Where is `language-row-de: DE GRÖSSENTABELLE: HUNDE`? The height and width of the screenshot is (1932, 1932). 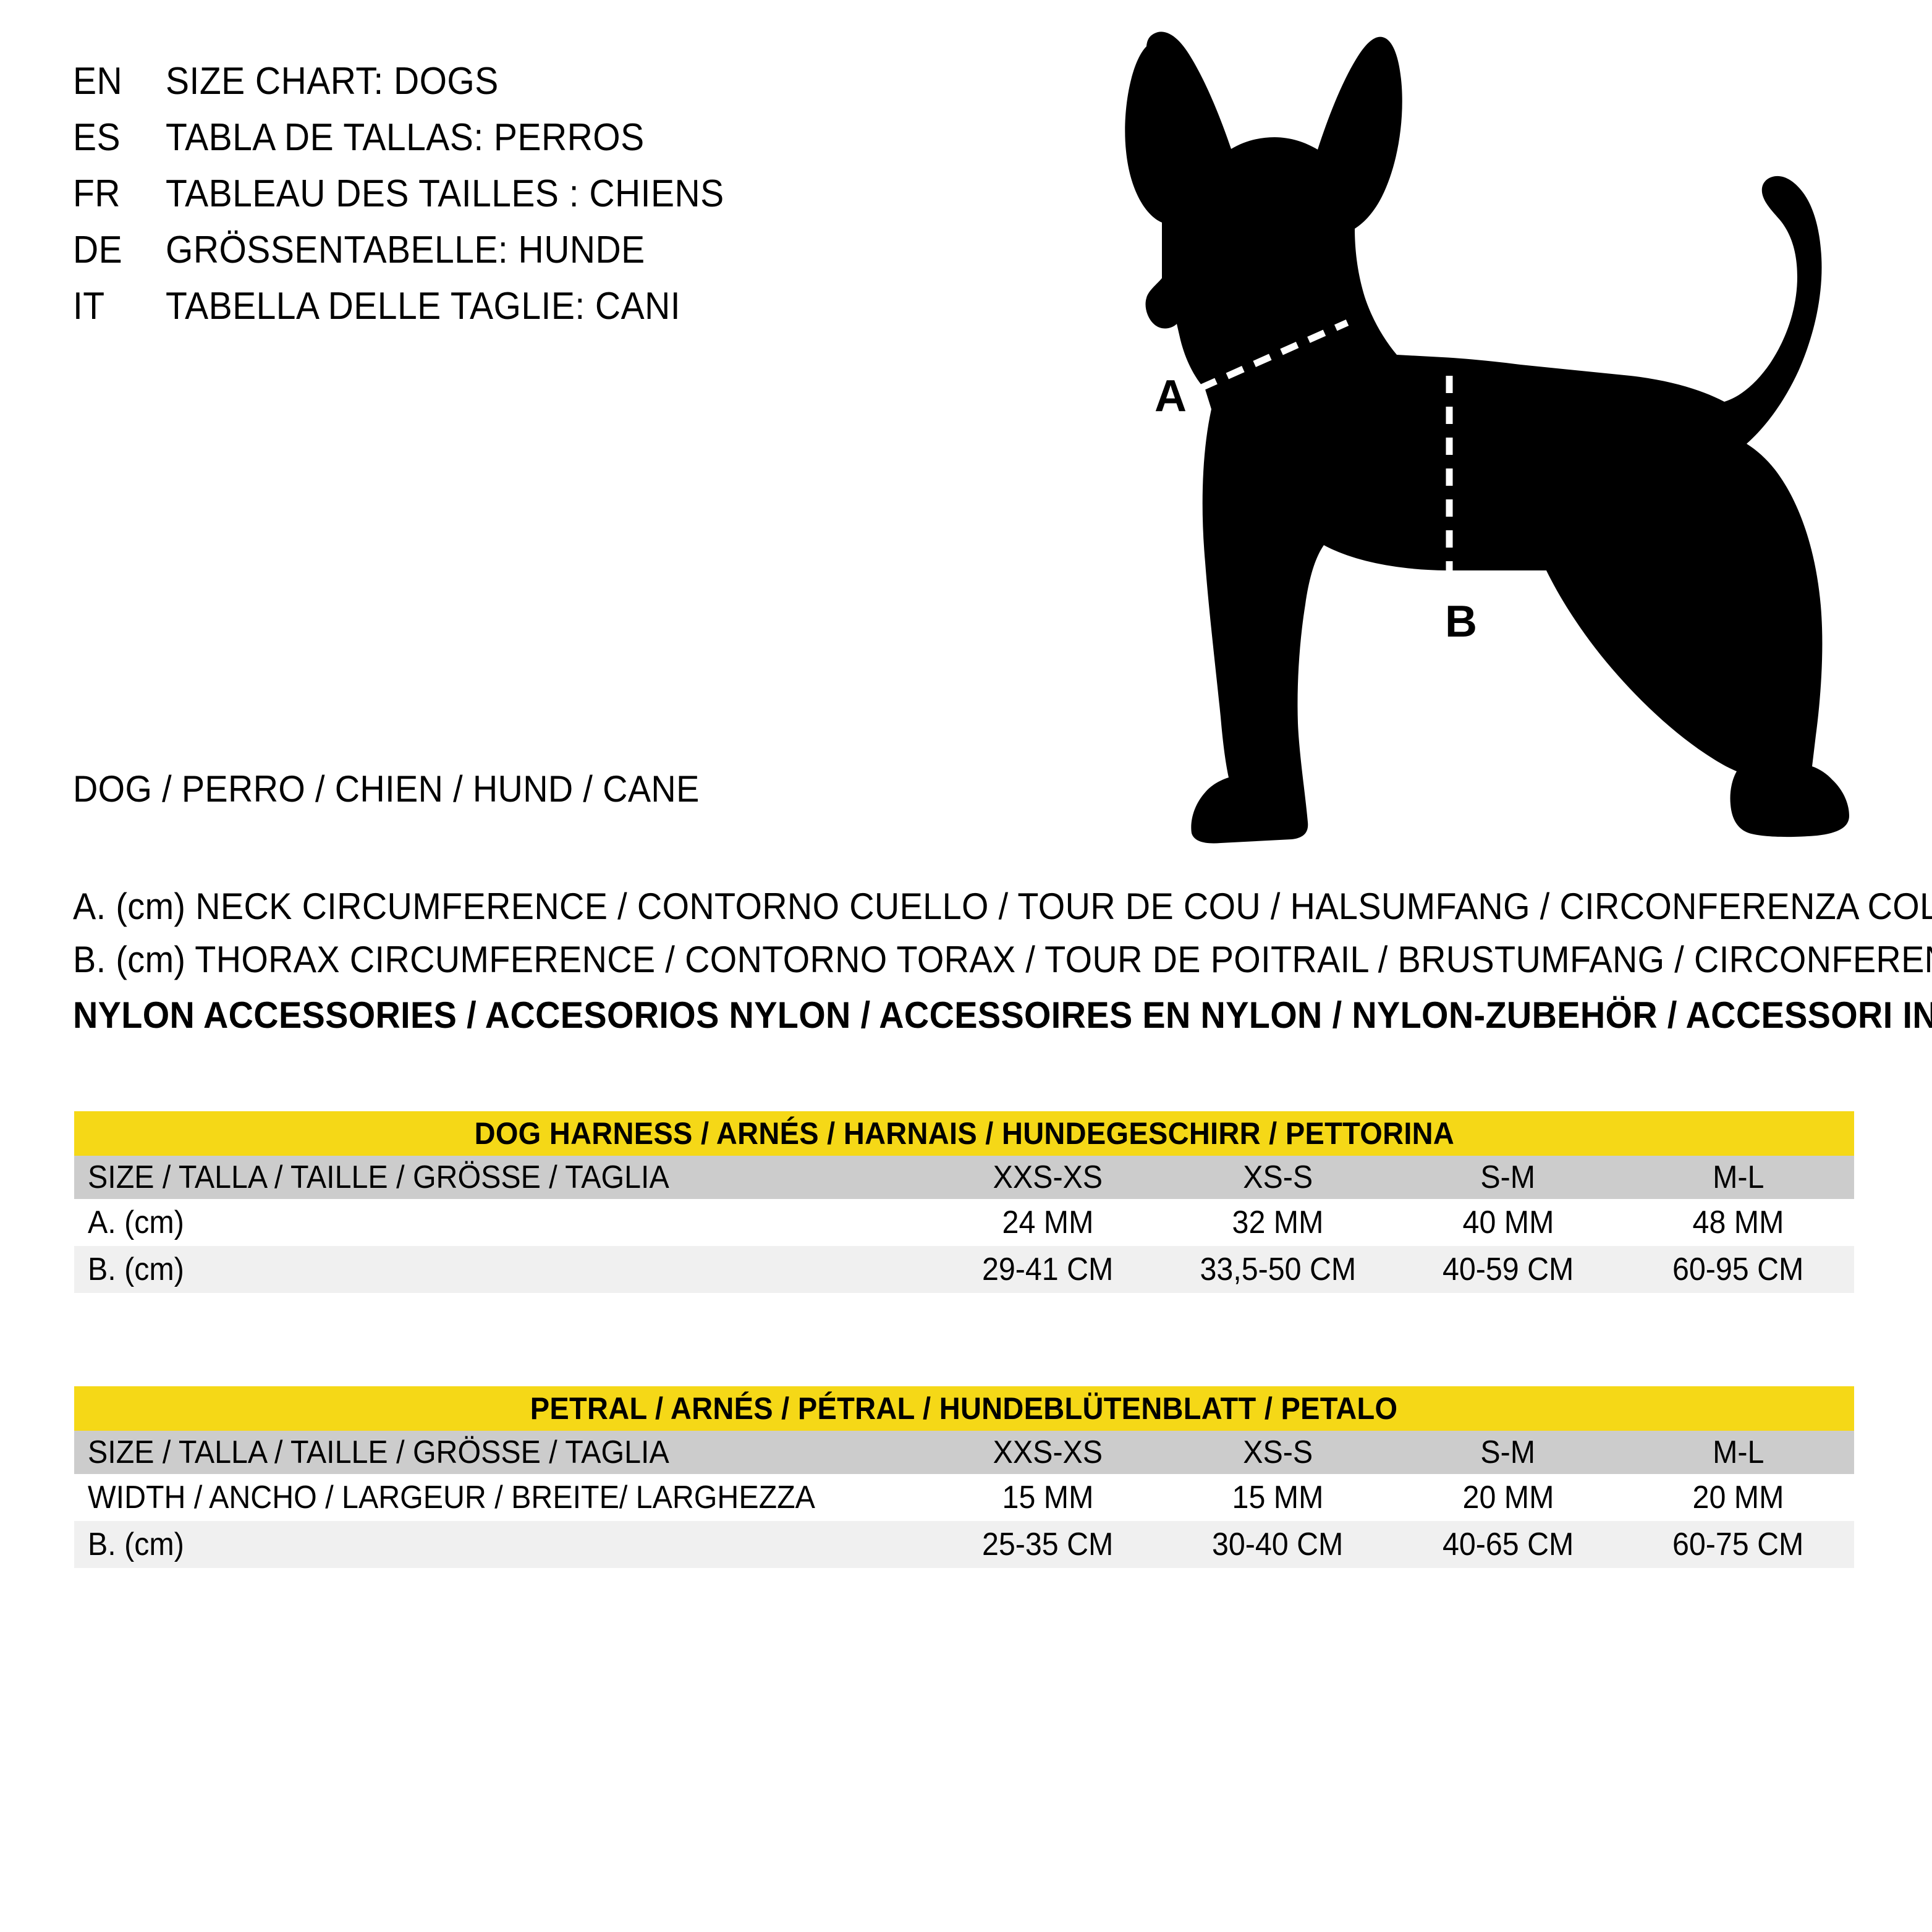
language-row-de: DE GRÖSSENTABELLE: HUNDE is located at coordinates (536, 256).